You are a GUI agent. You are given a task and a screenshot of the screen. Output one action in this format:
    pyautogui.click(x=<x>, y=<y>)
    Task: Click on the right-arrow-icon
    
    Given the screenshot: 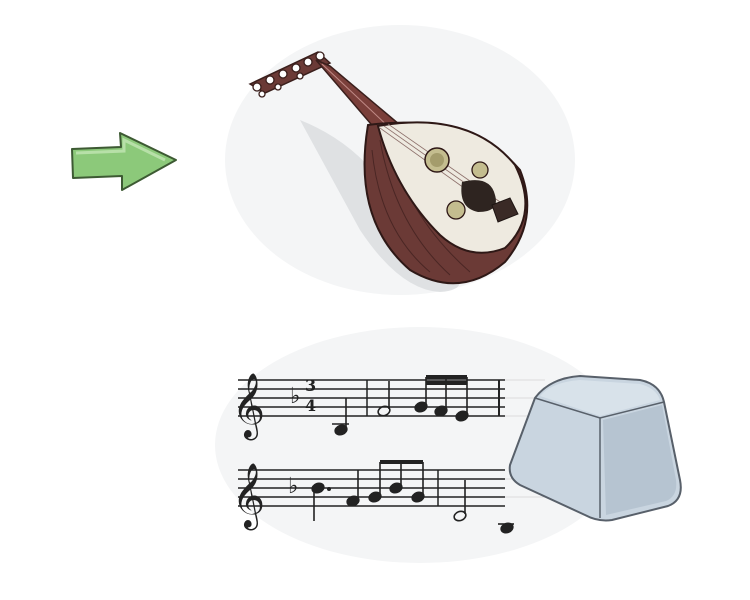 What is the action you would take?
    pyautogui.click(x=124, y=161)
    